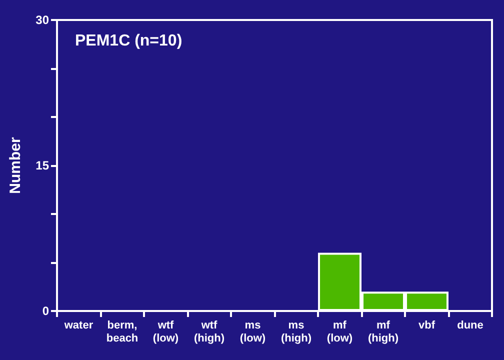  I want to click on x-tick-label: mf (low), so click(339, 332).